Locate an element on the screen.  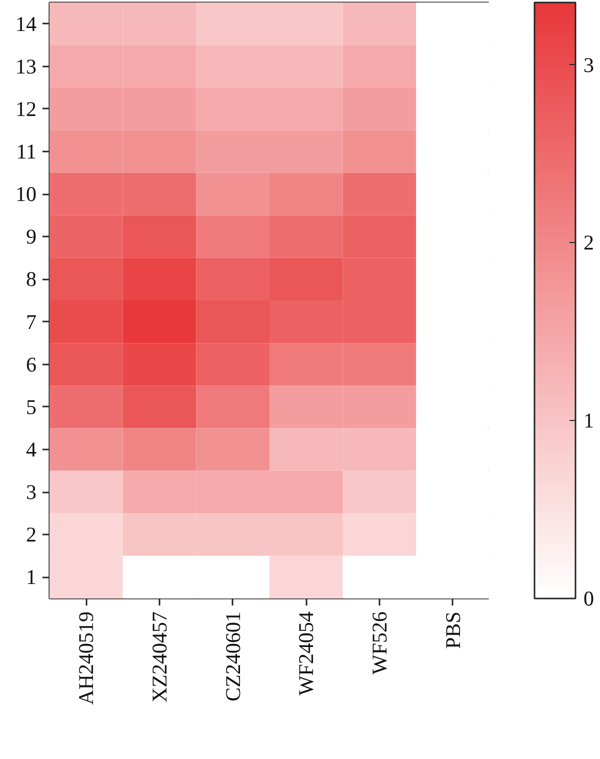
x-tick-label: CZ240601 is located at coordinates (232, 656).